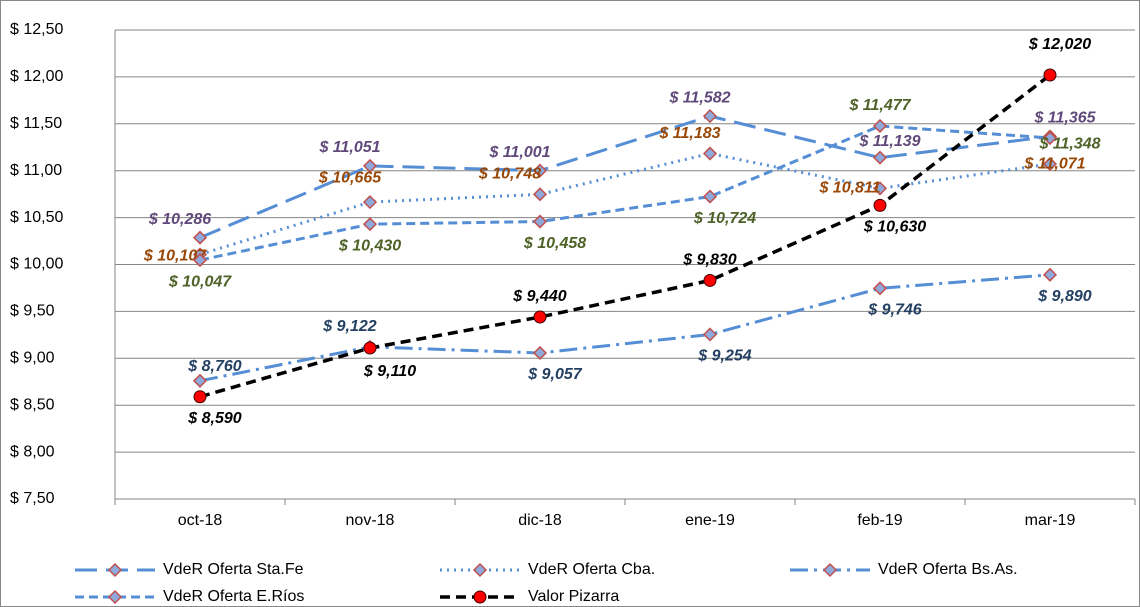  What do you see at coordinates (214, 366) in the screenshot?
I see `data-label: $ 8,760` at bounding box center [214, 366].